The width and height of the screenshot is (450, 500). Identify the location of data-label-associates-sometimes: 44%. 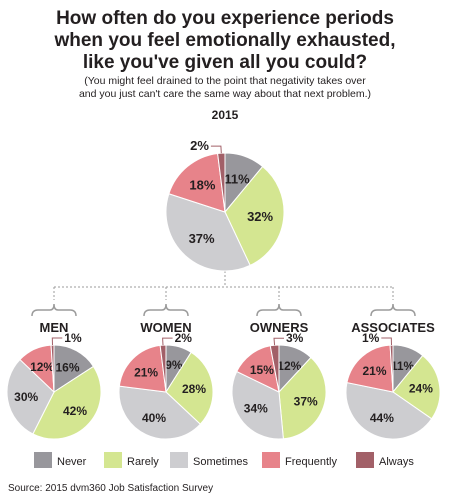
(382, 418).